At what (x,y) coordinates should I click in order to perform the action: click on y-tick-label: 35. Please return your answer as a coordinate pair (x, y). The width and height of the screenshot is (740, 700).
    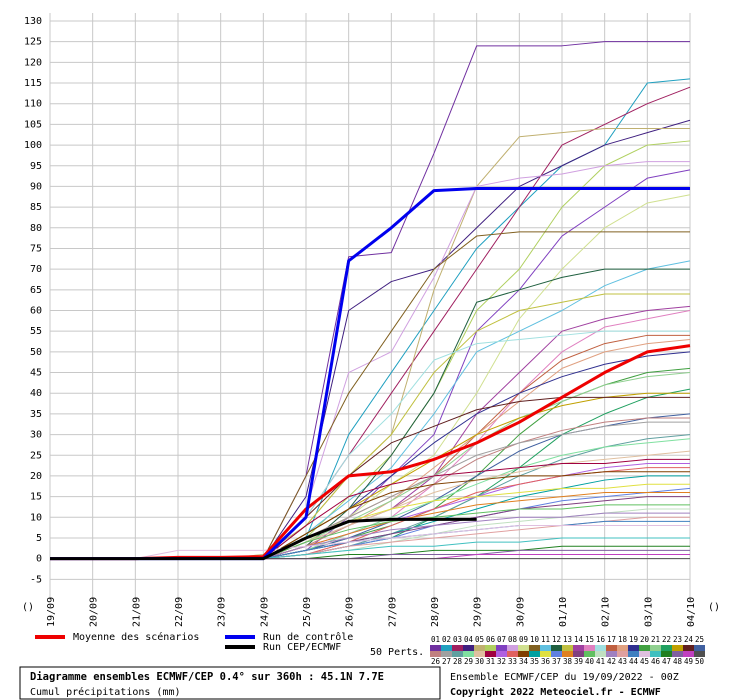
    Looking at the image, I should click on (36, 414).